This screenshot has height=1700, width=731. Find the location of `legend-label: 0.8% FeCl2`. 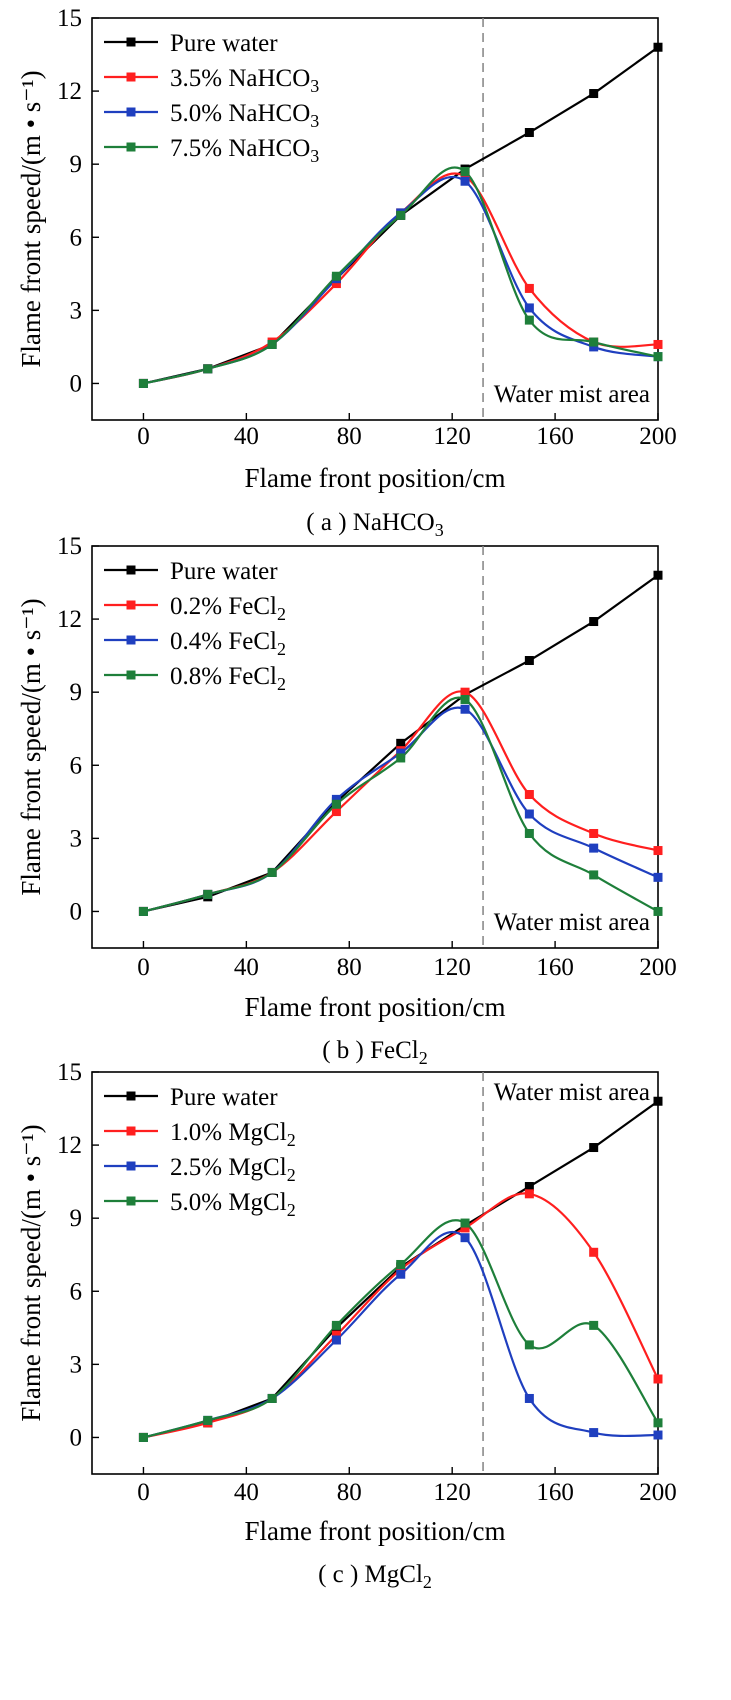

legend-label: 0.8% FeCl2 is located at coordinates (228, 678).